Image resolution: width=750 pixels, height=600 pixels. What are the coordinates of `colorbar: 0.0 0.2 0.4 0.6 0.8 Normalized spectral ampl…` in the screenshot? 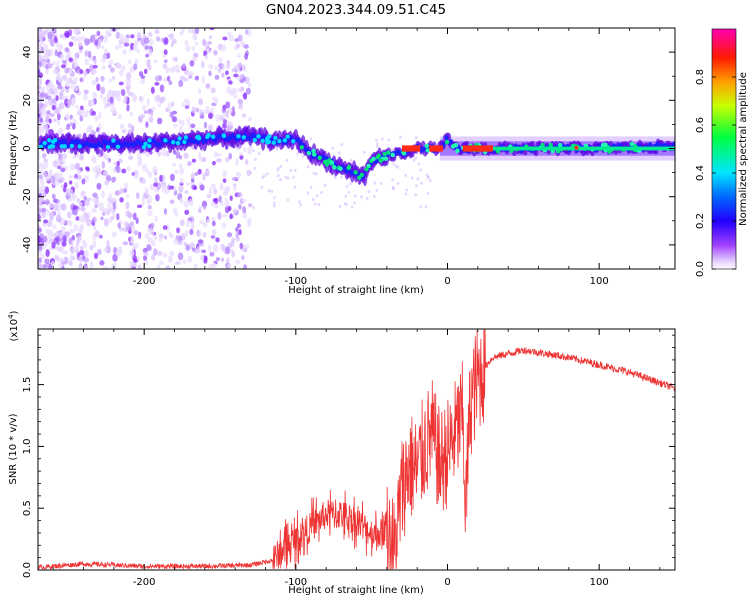 It's located at (722, 152).